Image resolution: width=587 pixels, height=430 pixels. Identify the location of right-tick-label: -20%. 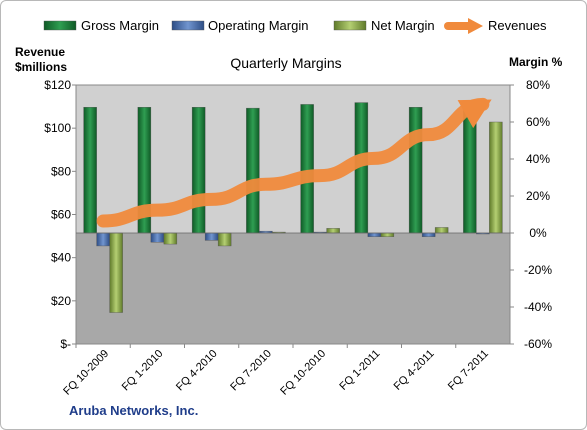
(538, 270).